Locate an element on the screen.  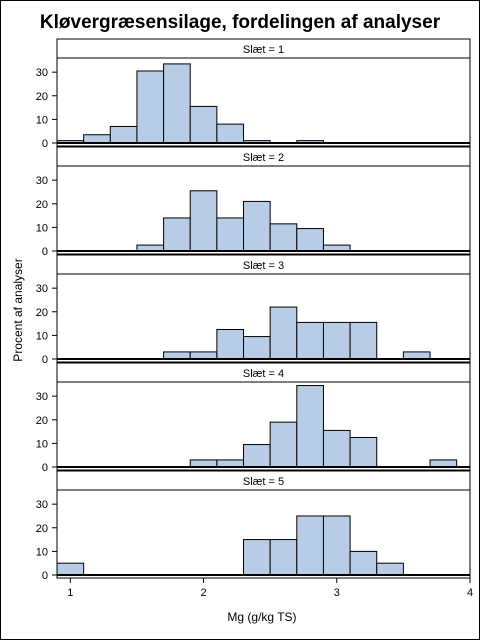
x-axis-label: Mg (g/kg TS) is located at coordinates (261, 617).